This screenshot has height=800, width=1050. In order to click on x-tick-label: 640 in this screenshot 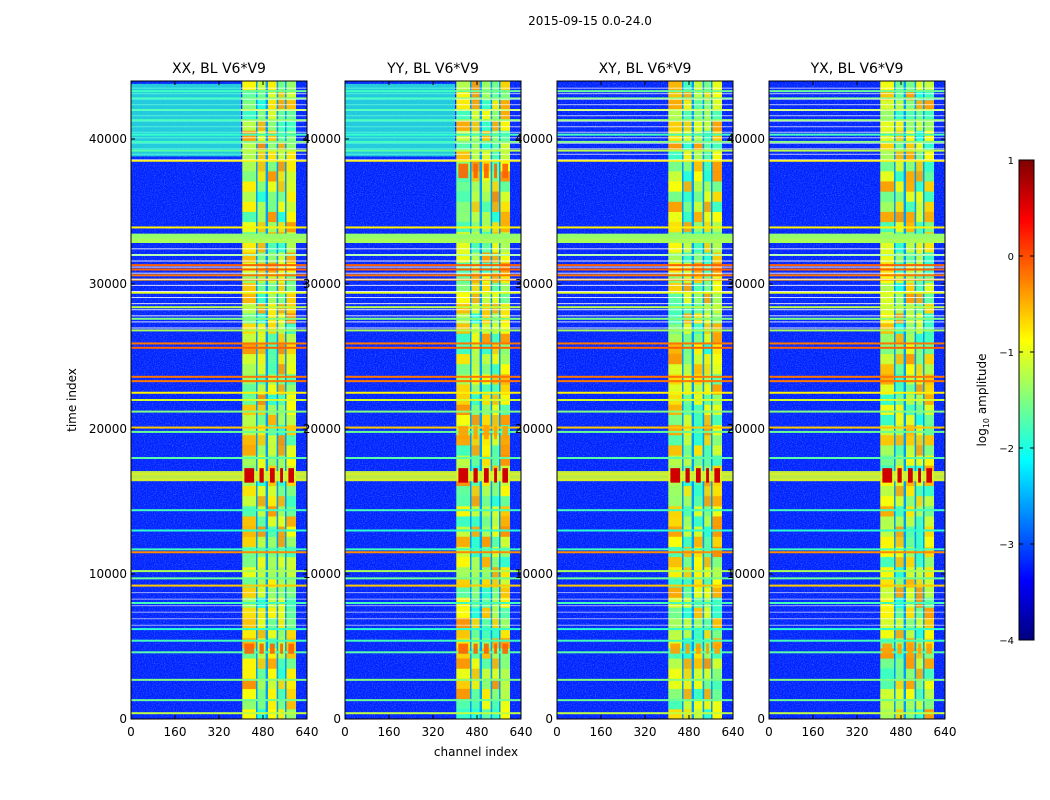, I will do `click(521, 732)`.